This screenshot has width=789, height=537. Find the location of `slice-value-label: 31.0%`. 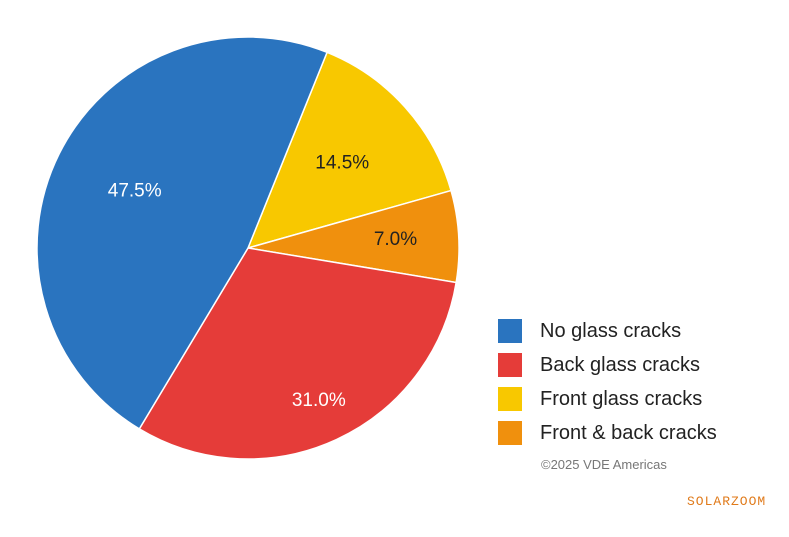

slice-value-label: 31.0% is located at coordinates (319, 400).